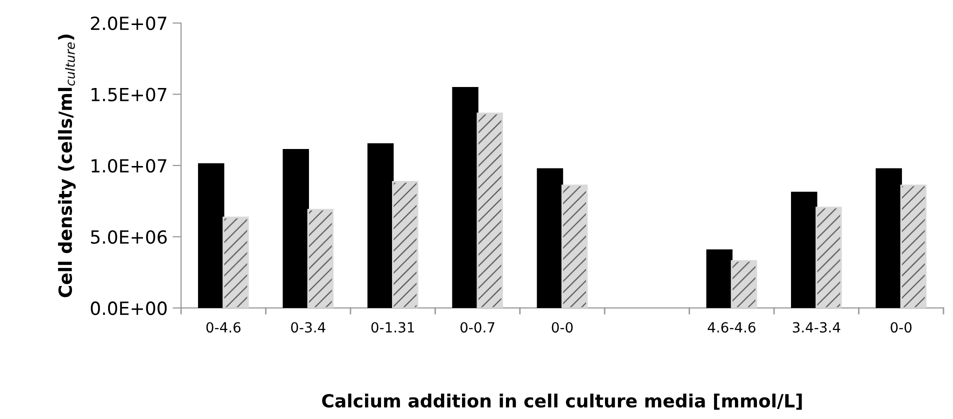 Image resolution: width=953 pixels, height=419 pixels. I want to click on x-tick-label: 4.6-4.6, so click(732, 327).